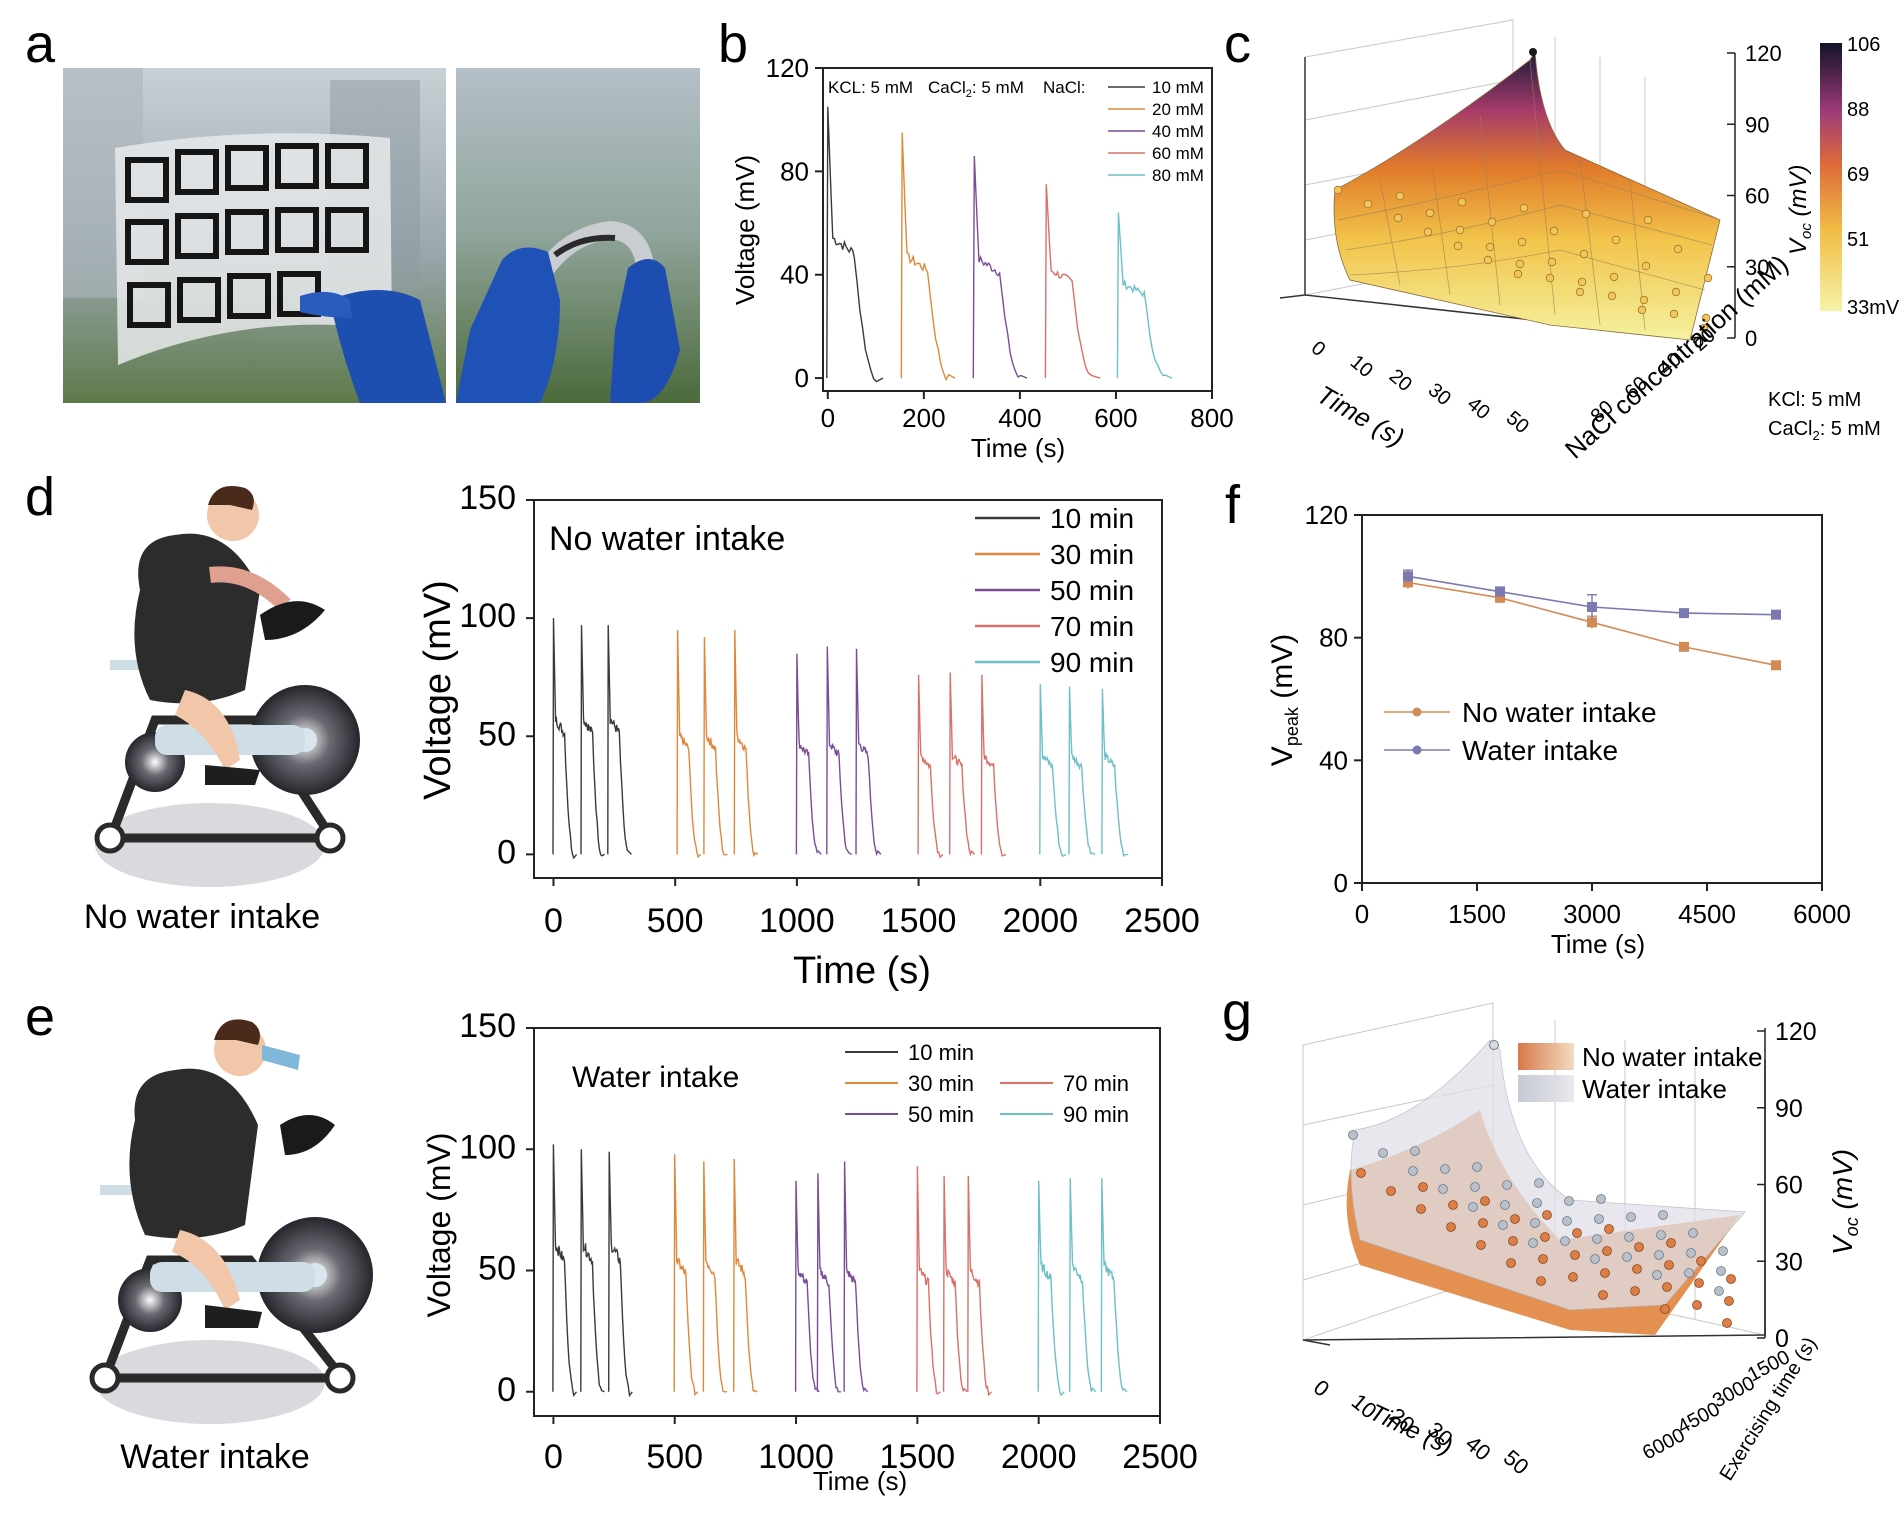 The width and height of the screenshot is (1904, 1523). What do you see at coordinates (733, 44) in the screenshot?
I see `panel-label-b: b` at bounding box center [733, 44].